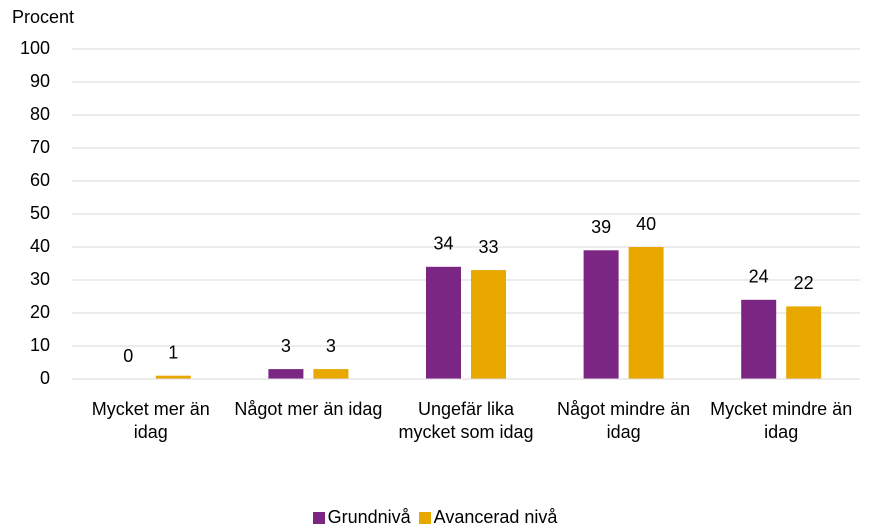 The height and width of the screenshot is (531, 870). I want to click on x-tick-label: Mycket mer än idag, so click(150, 420).